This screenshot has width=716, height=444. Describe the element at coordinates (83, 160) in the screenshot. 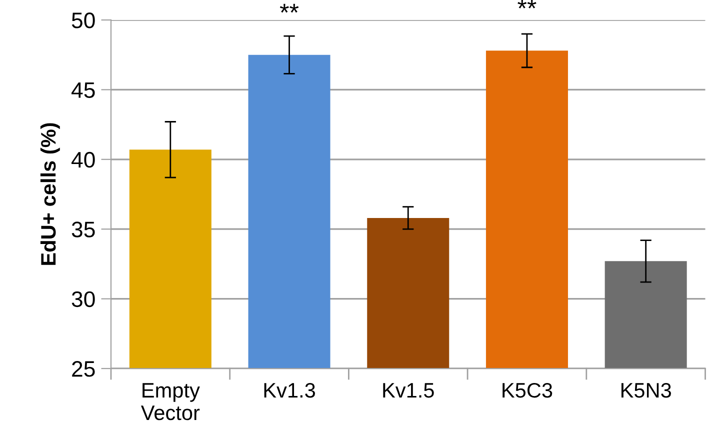

I see `y-tick-label: 40` at that location.